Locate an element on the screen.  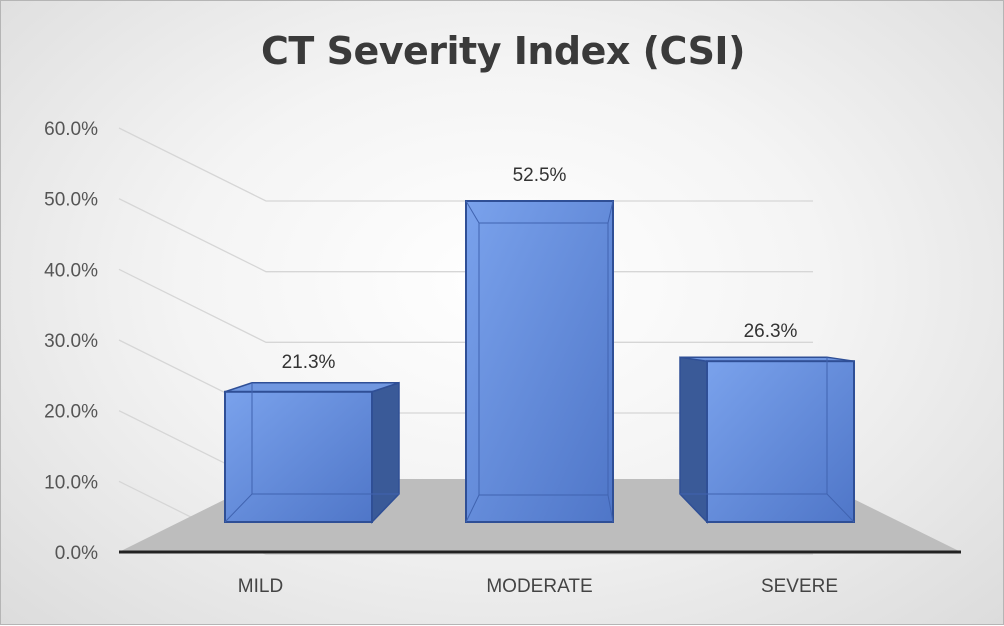
bar-moderate is located at coordinates (539, 361).